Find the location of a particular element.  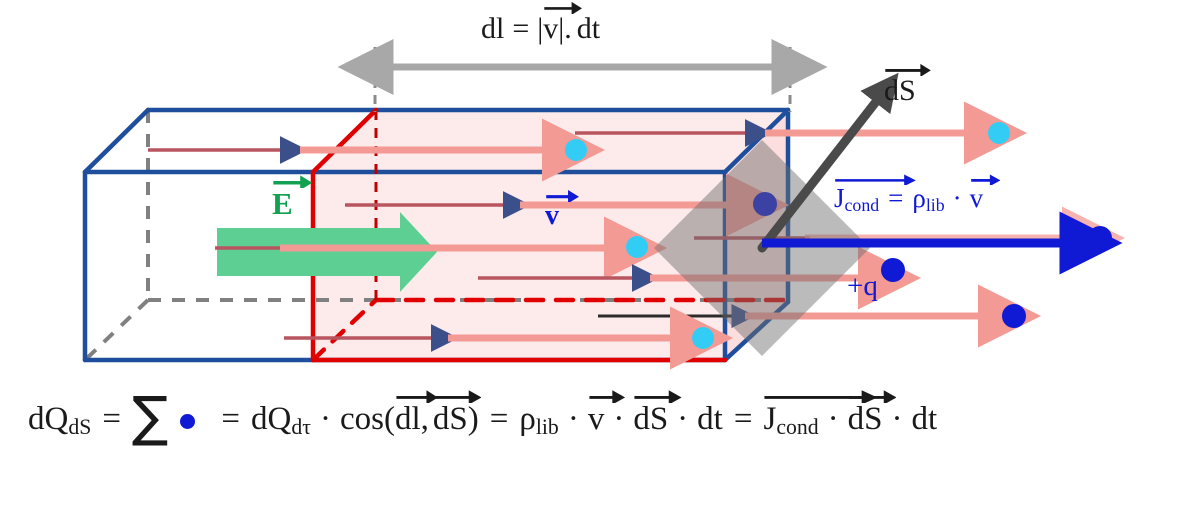

ds-normal-arrow is located at coordinates (828, 162).